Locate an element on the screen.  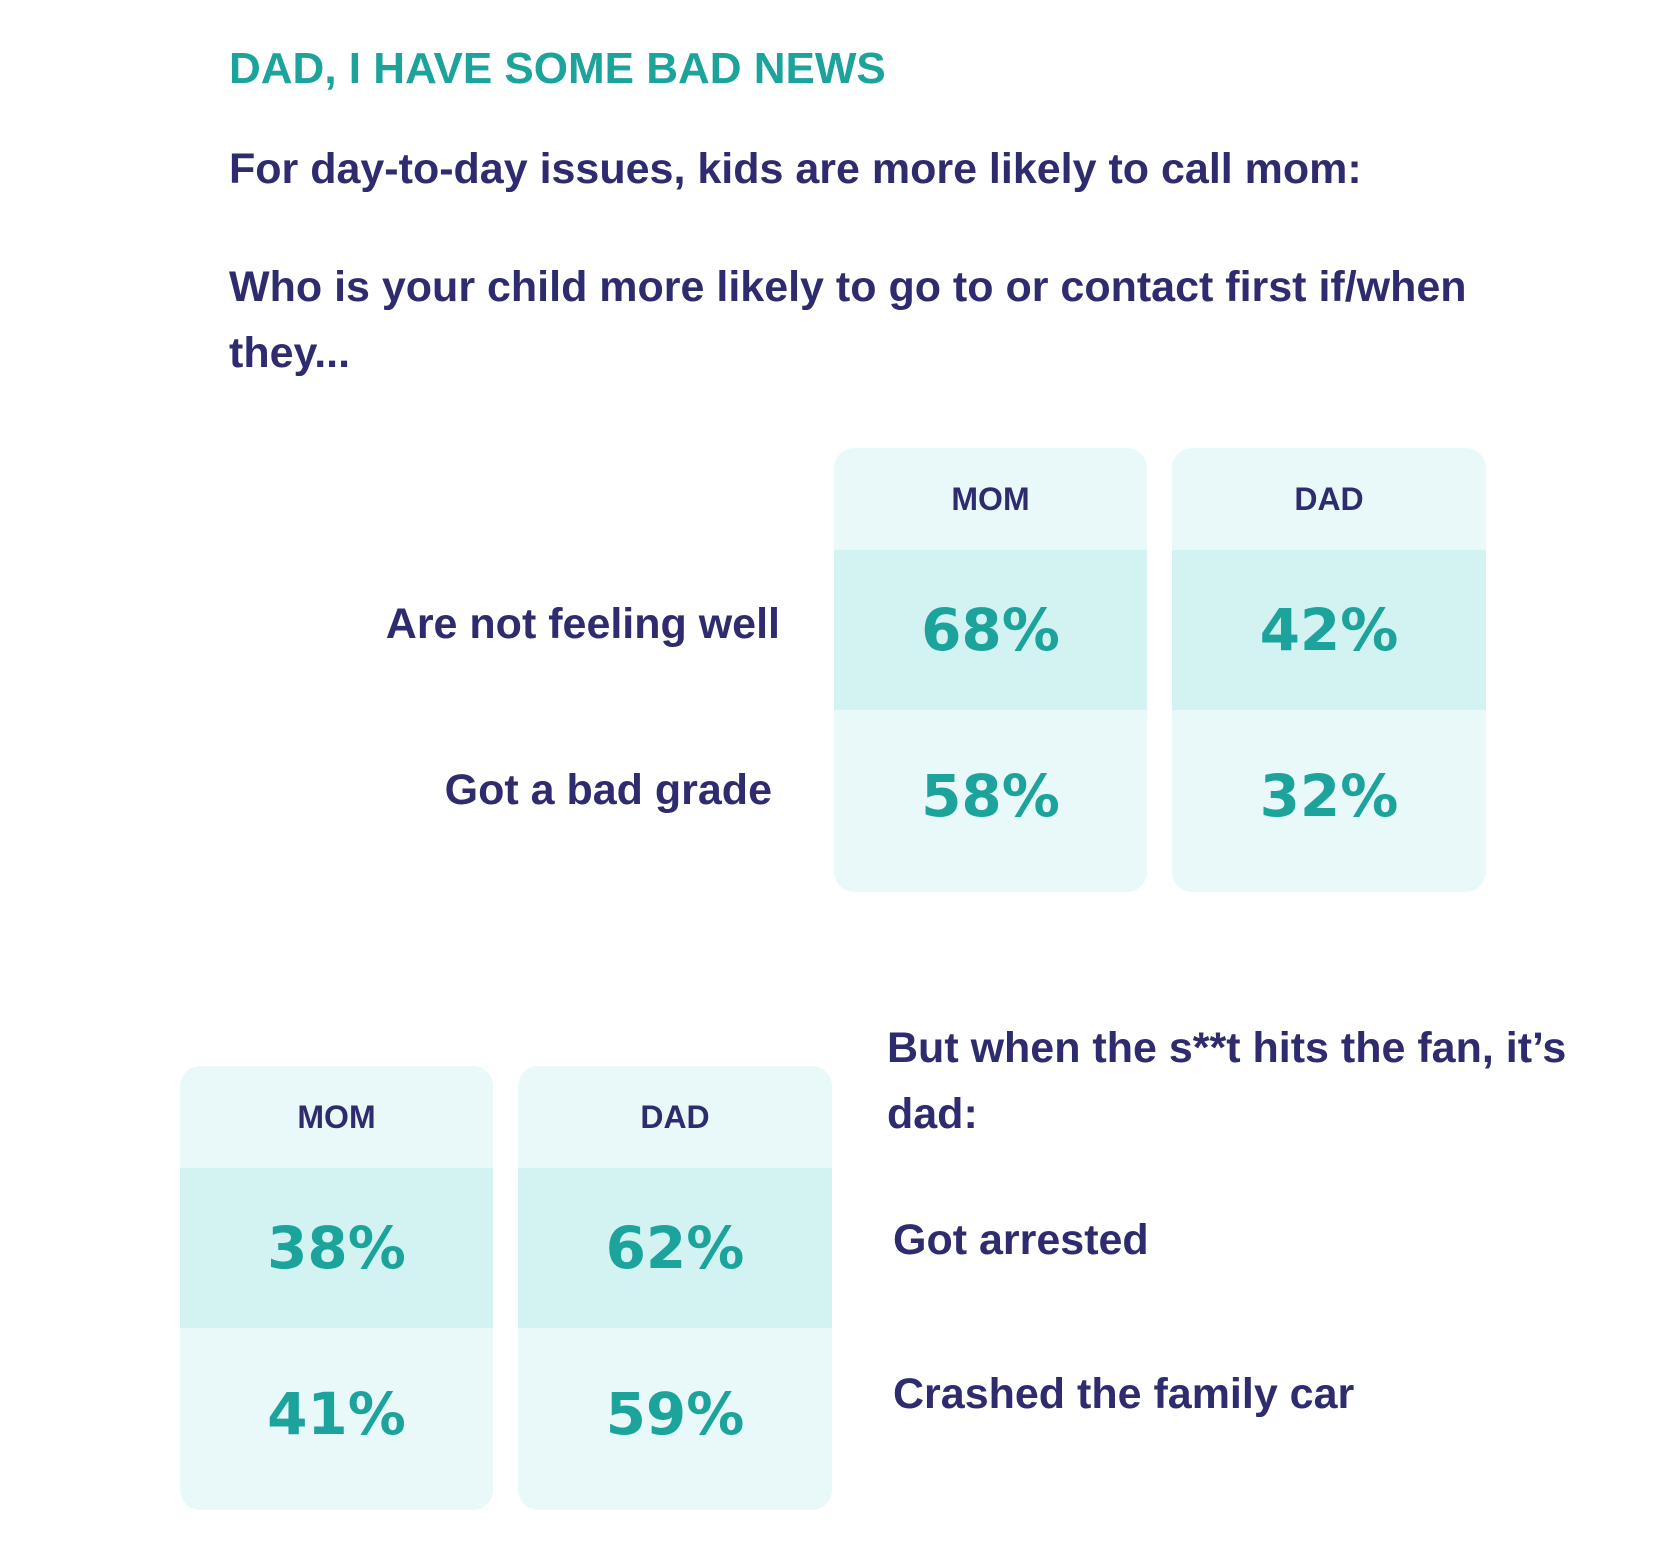
row-label-got-arrested: Got arrested is located at coordinates (1021, 1240).